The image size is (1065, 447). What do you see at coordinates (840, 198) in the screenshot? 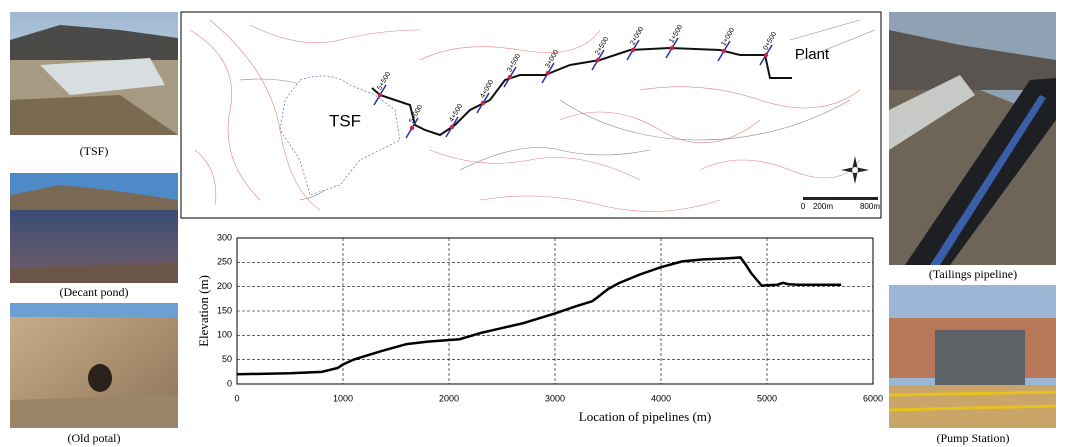
I see `scale-bar` at bounding box center [840, 198].